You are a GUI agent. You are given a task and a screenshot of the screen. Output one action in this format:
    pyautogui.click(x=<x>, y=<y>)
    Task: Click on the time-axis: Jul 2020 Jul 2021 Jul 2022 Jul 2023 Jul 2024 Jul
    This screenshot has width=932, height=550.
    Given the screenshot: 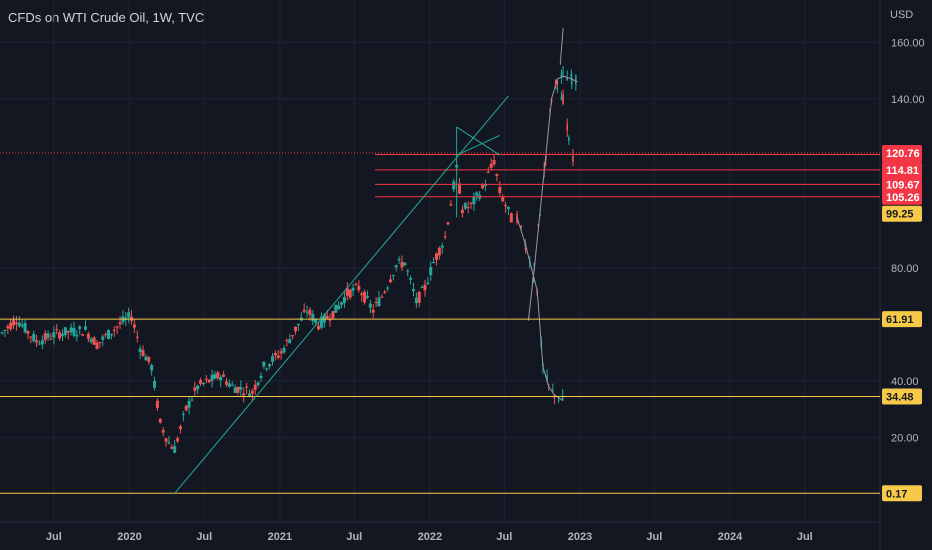 What is the action you would take?
    pyautogui.click(x=429, y=537)
    